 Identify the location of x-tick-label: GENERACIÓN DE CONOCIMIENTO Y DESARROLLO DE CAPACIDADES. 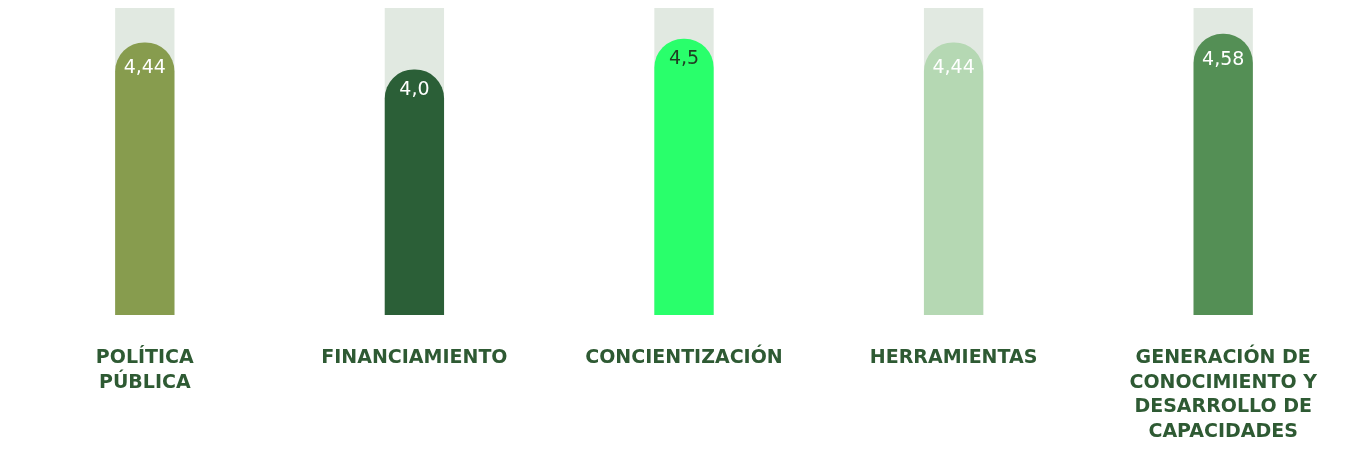
(1223, 393).